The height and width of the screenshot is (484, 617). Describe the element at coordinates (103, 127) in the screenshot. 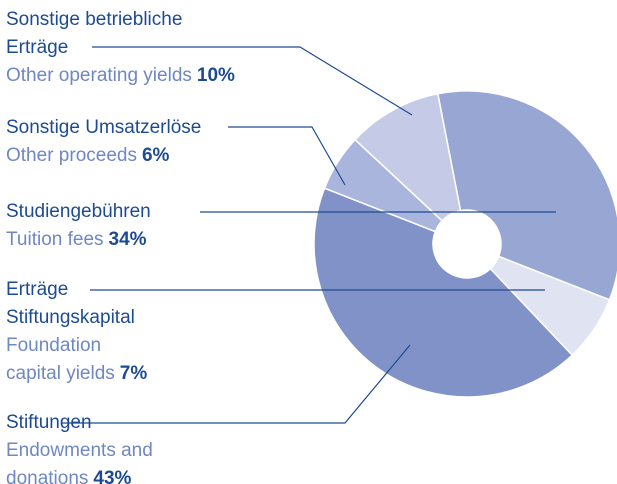

I see `label-de: Sonstige Umsatzerlöse` at that location.